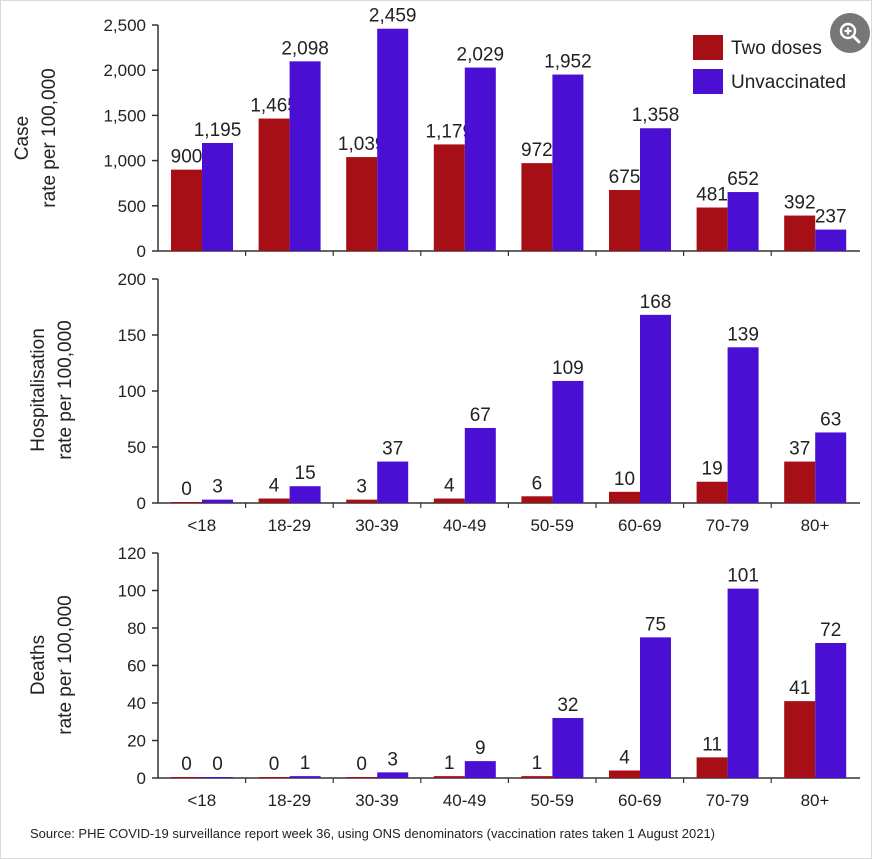 The image size is (872, 859). Describe the element at coordinates (186, 489) in the screenshot. I see `panel2-data-label: 0` at that location.